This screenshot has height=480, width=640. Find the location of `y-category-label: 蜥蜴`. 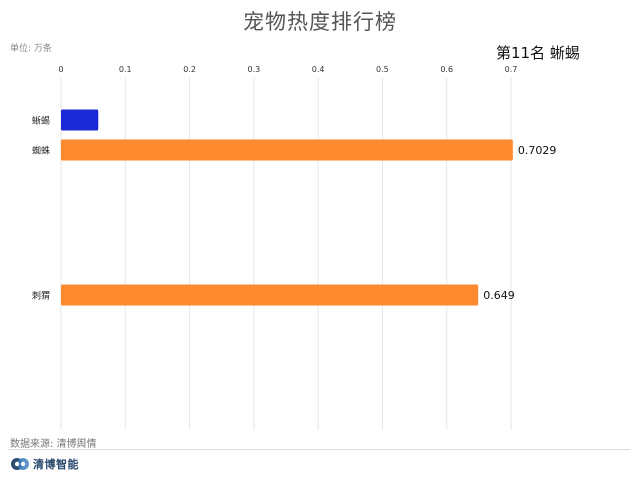

y-category-label: 蜥蜴 is located at coordinates (41, 121).